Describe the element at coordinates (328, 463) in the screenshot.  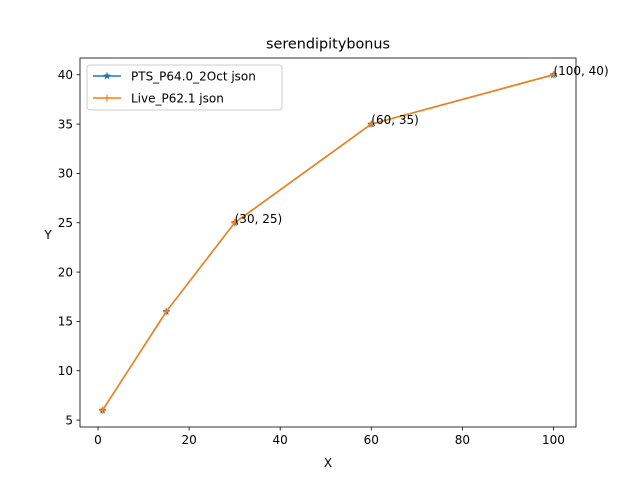
I see `x-axis-label: X` at that location.